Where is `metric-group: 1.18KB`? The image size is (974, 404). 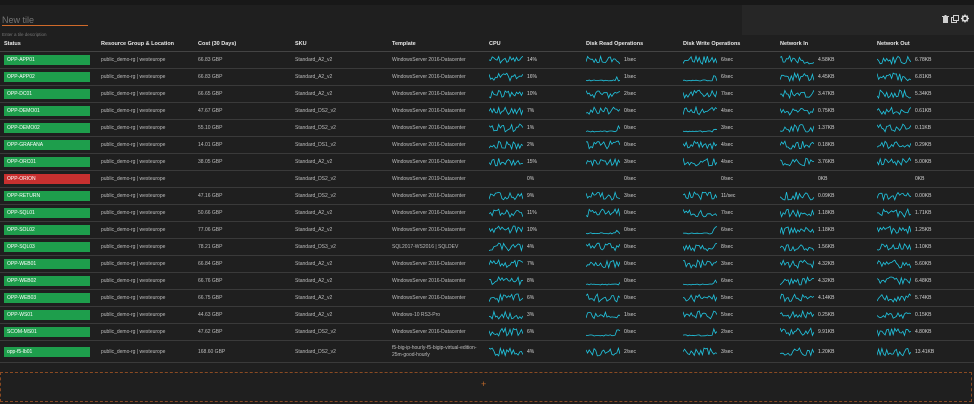
metric-group: 1.18KB is located at coordinates (826, 230).